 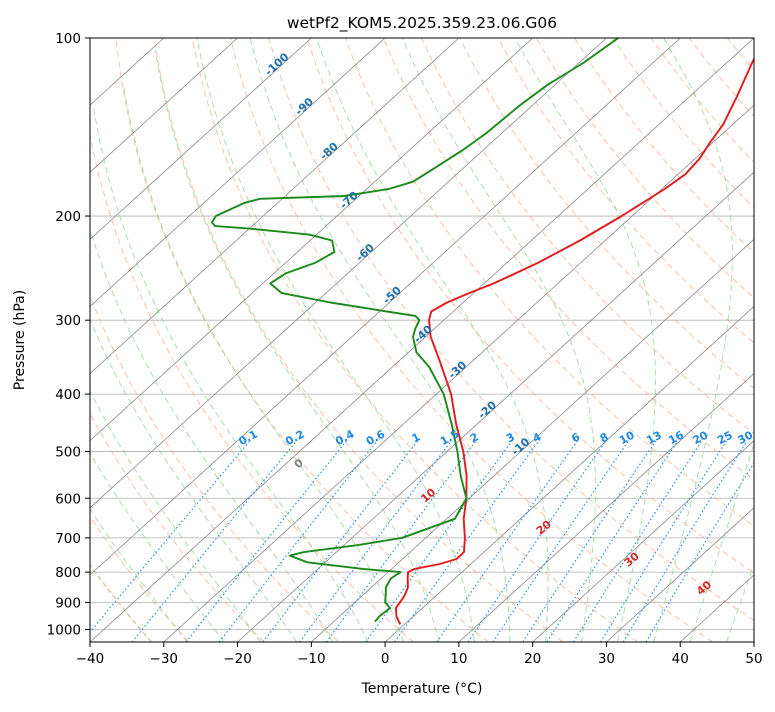 I want to click on y-tick-label: 400, so click(x=68, y=395).